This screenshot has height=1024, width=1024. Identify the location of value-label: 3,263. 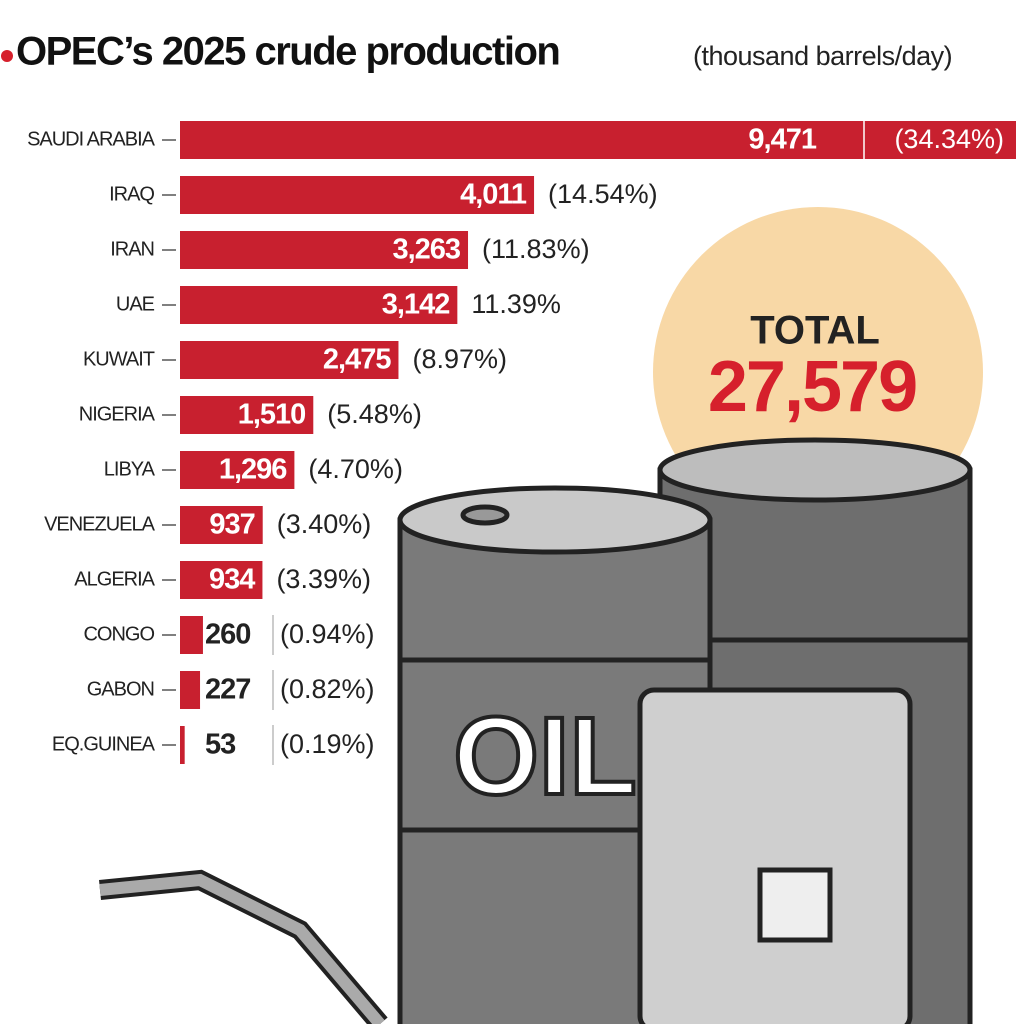
(426, 250).